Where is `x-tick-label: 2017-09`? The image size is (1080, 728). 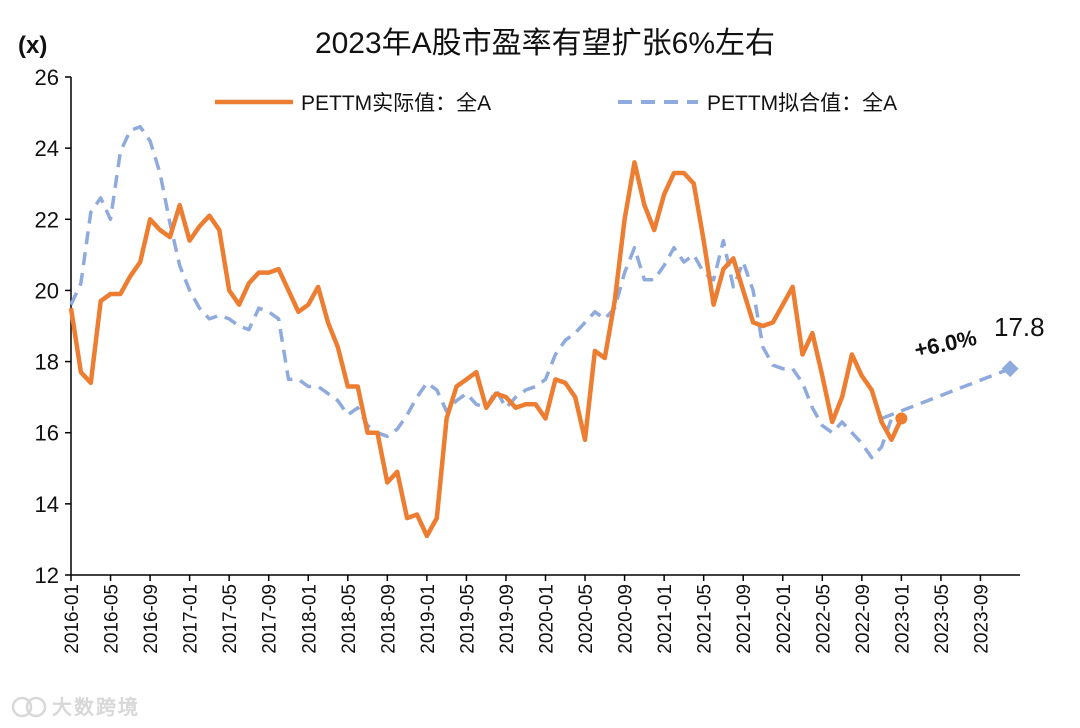 x-tick-label: 2017-09 is located at coordinates (270, 619).